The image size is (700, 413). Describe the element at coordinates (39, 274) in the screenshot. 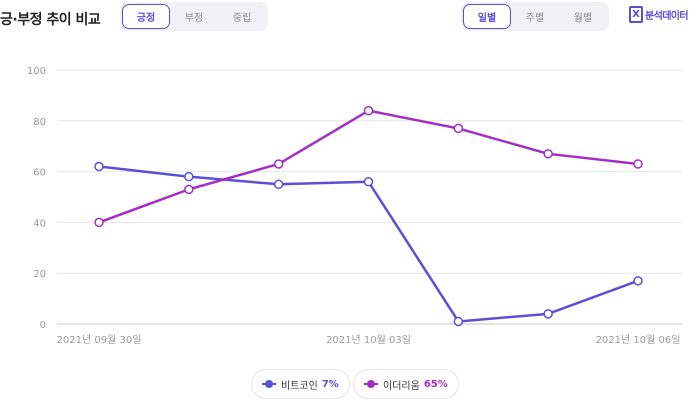

I see `y-tick-label: 20` at that location.